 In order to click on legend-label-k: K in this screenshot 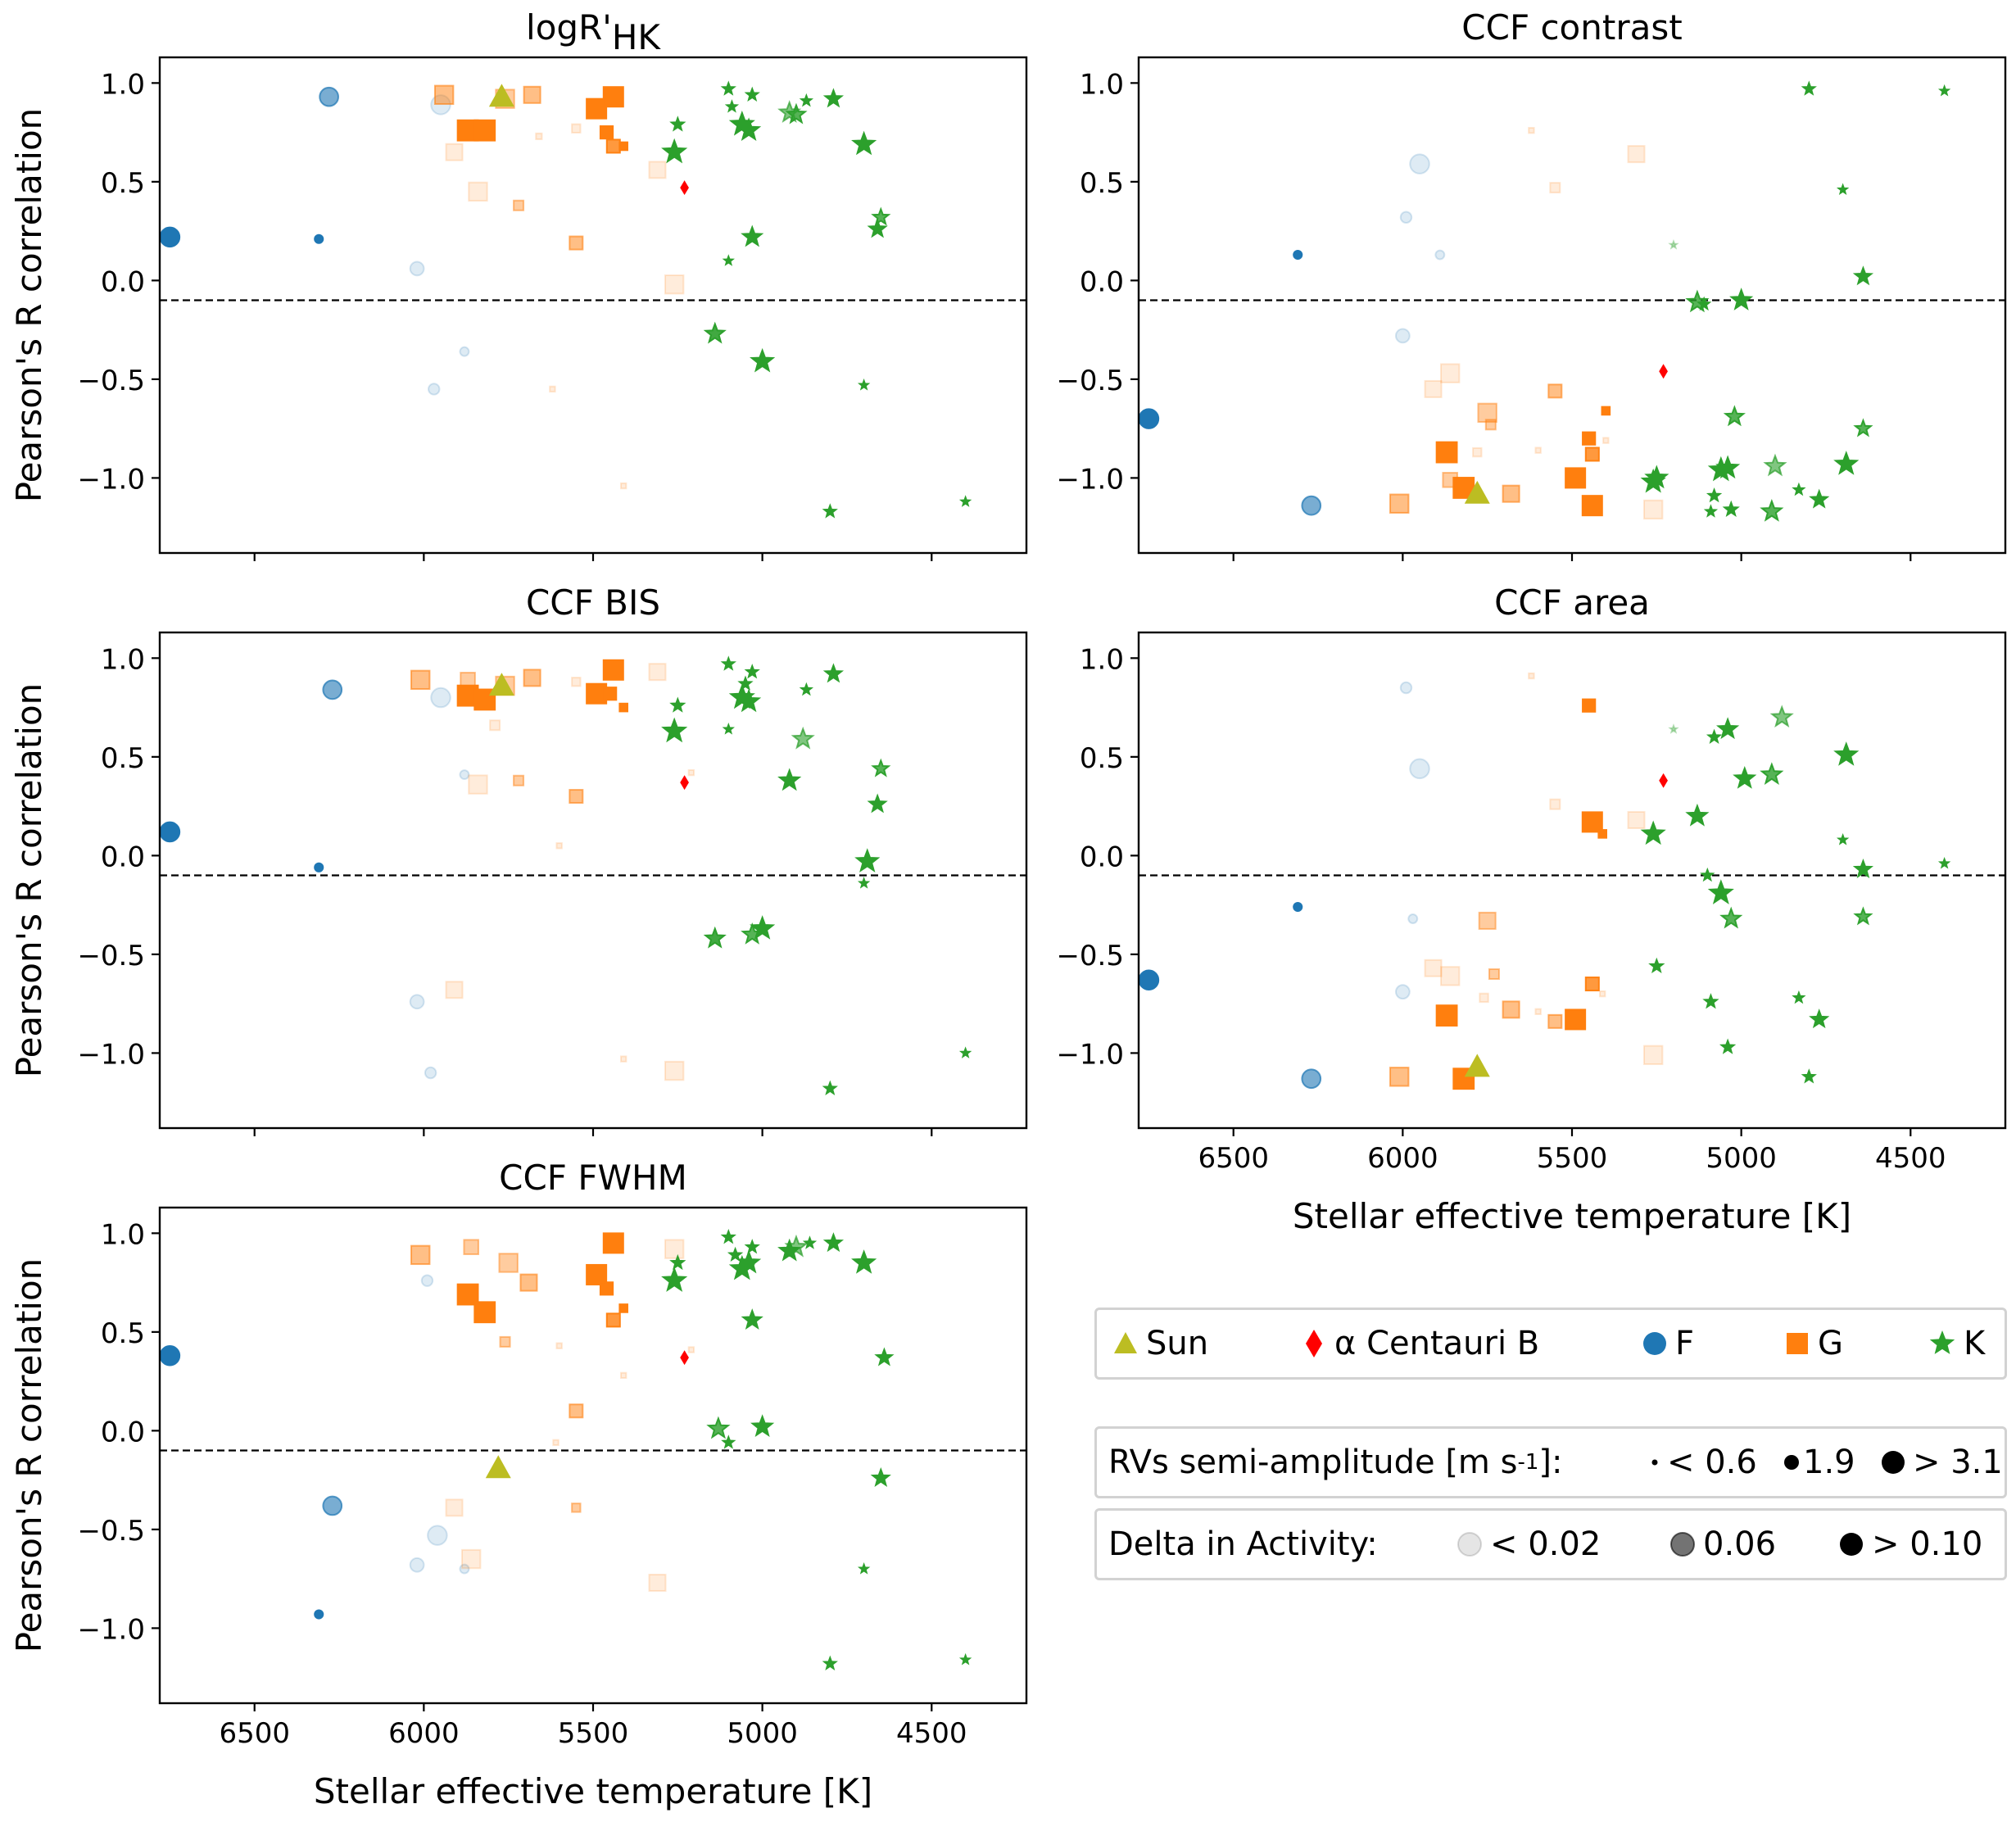, I will do `click(1975, 1343)`.